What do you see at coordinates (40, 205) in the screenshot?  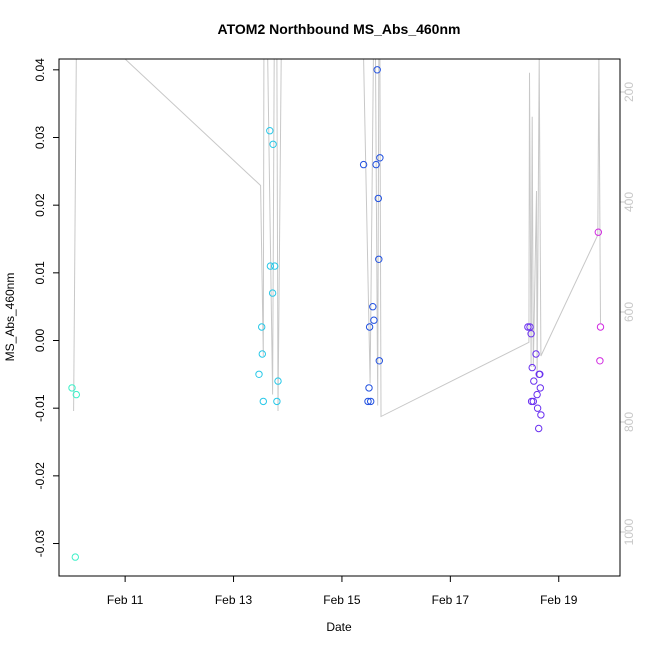 I see `y-tick-label: 0.02` at bounding box center [40, 205].